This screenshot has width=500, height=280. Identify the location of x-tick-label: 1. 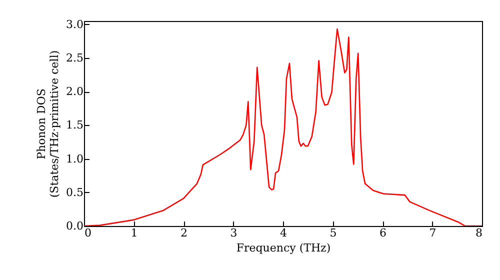
(134, 233).